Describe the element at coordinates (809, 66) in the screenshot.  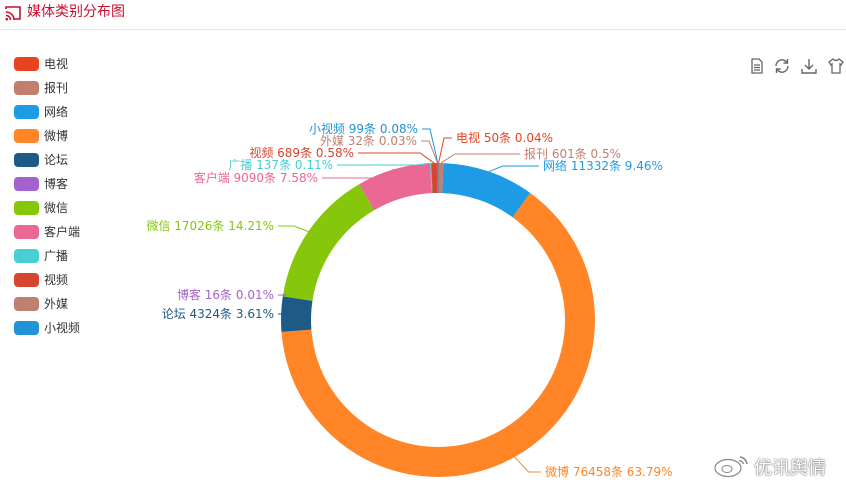
I see `save-image-icon` at that location.